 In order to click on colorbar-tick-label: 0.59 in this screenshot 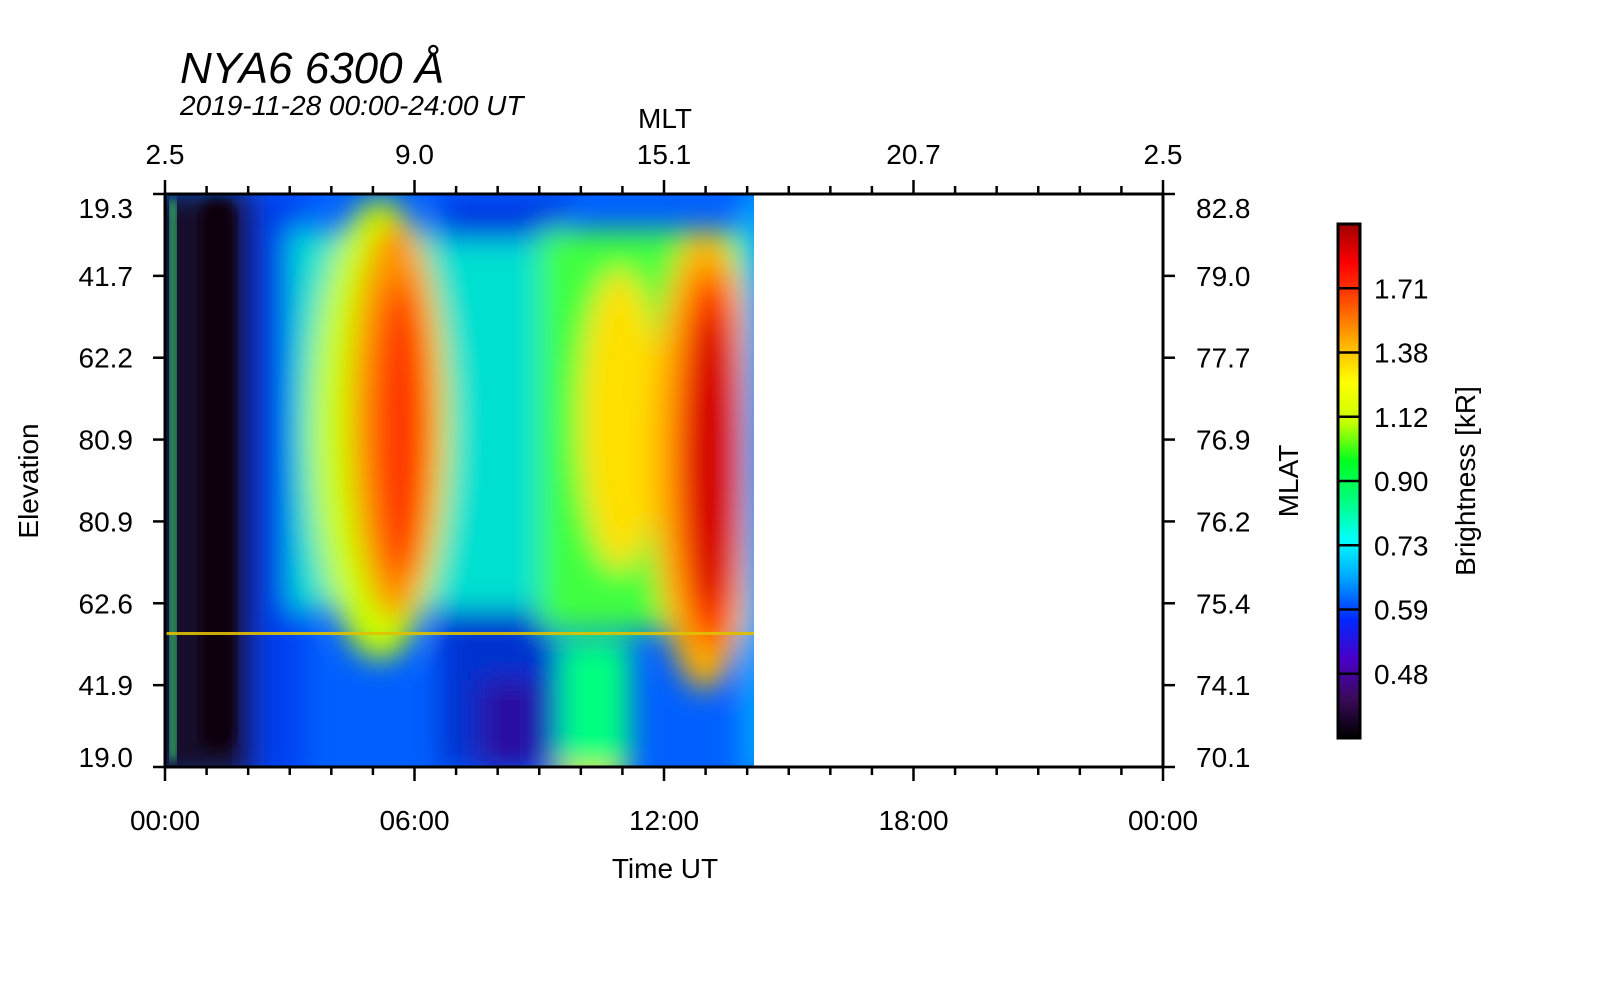, I will do `click(1401, 610)`.